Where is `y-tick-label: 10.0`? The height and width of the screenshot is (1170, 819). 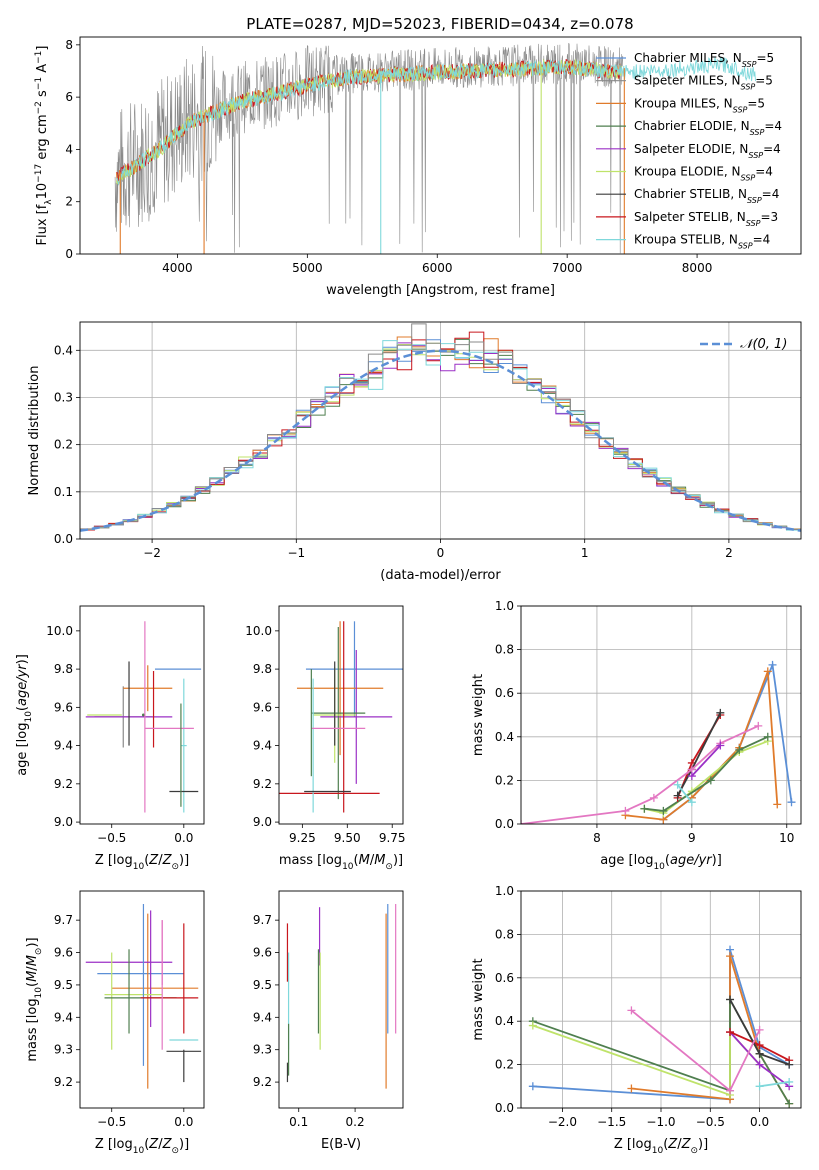
y-tick-label: 10.0 is located at coordinates (258, 631).